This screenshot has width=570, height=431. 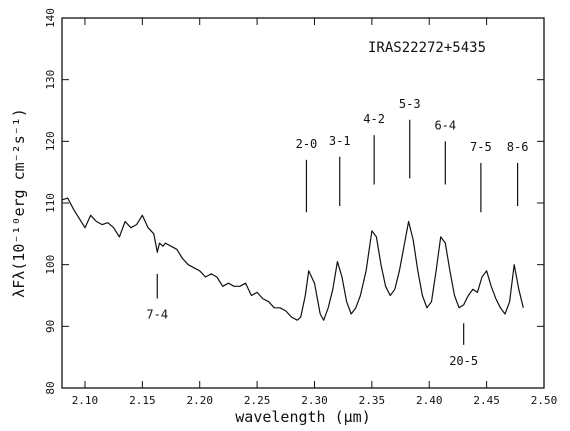 I want to click on x-tick-label: 2.40, so click(x=429, y=400).